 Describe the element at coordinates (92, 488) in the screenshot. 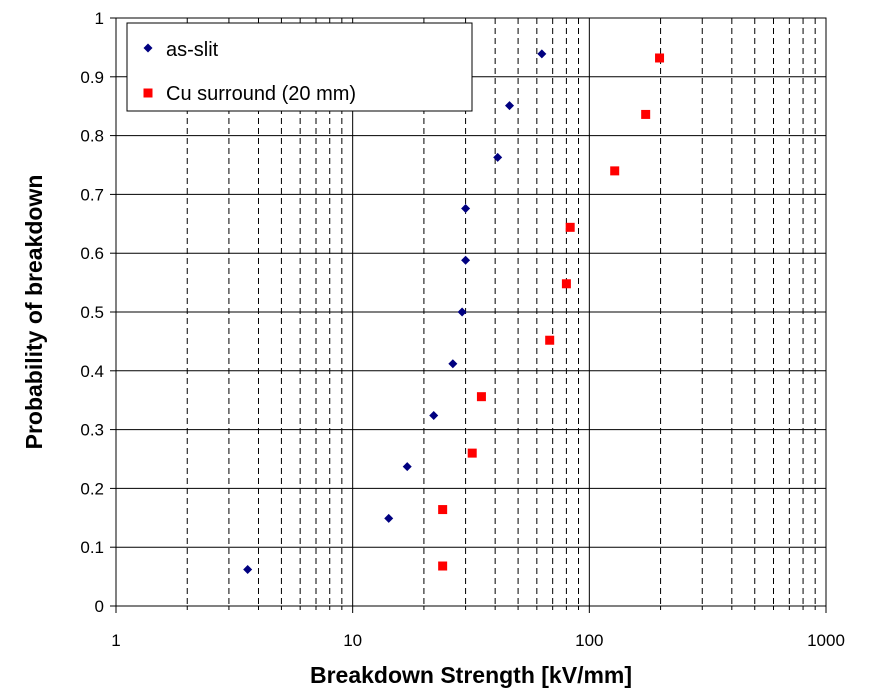

I see `y-tick-label: 0.2` at that location.